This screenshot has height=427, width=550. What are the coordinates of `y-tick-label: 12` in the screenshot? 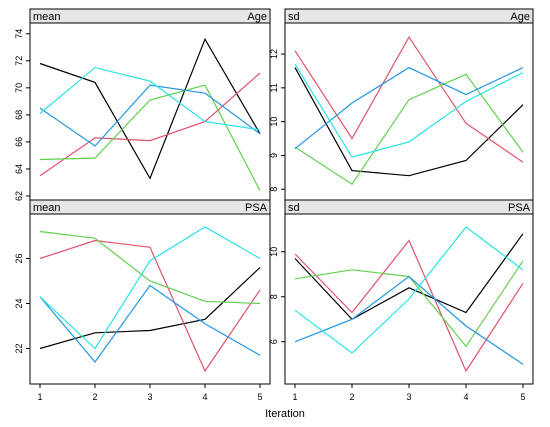 It's located at (274, 54).